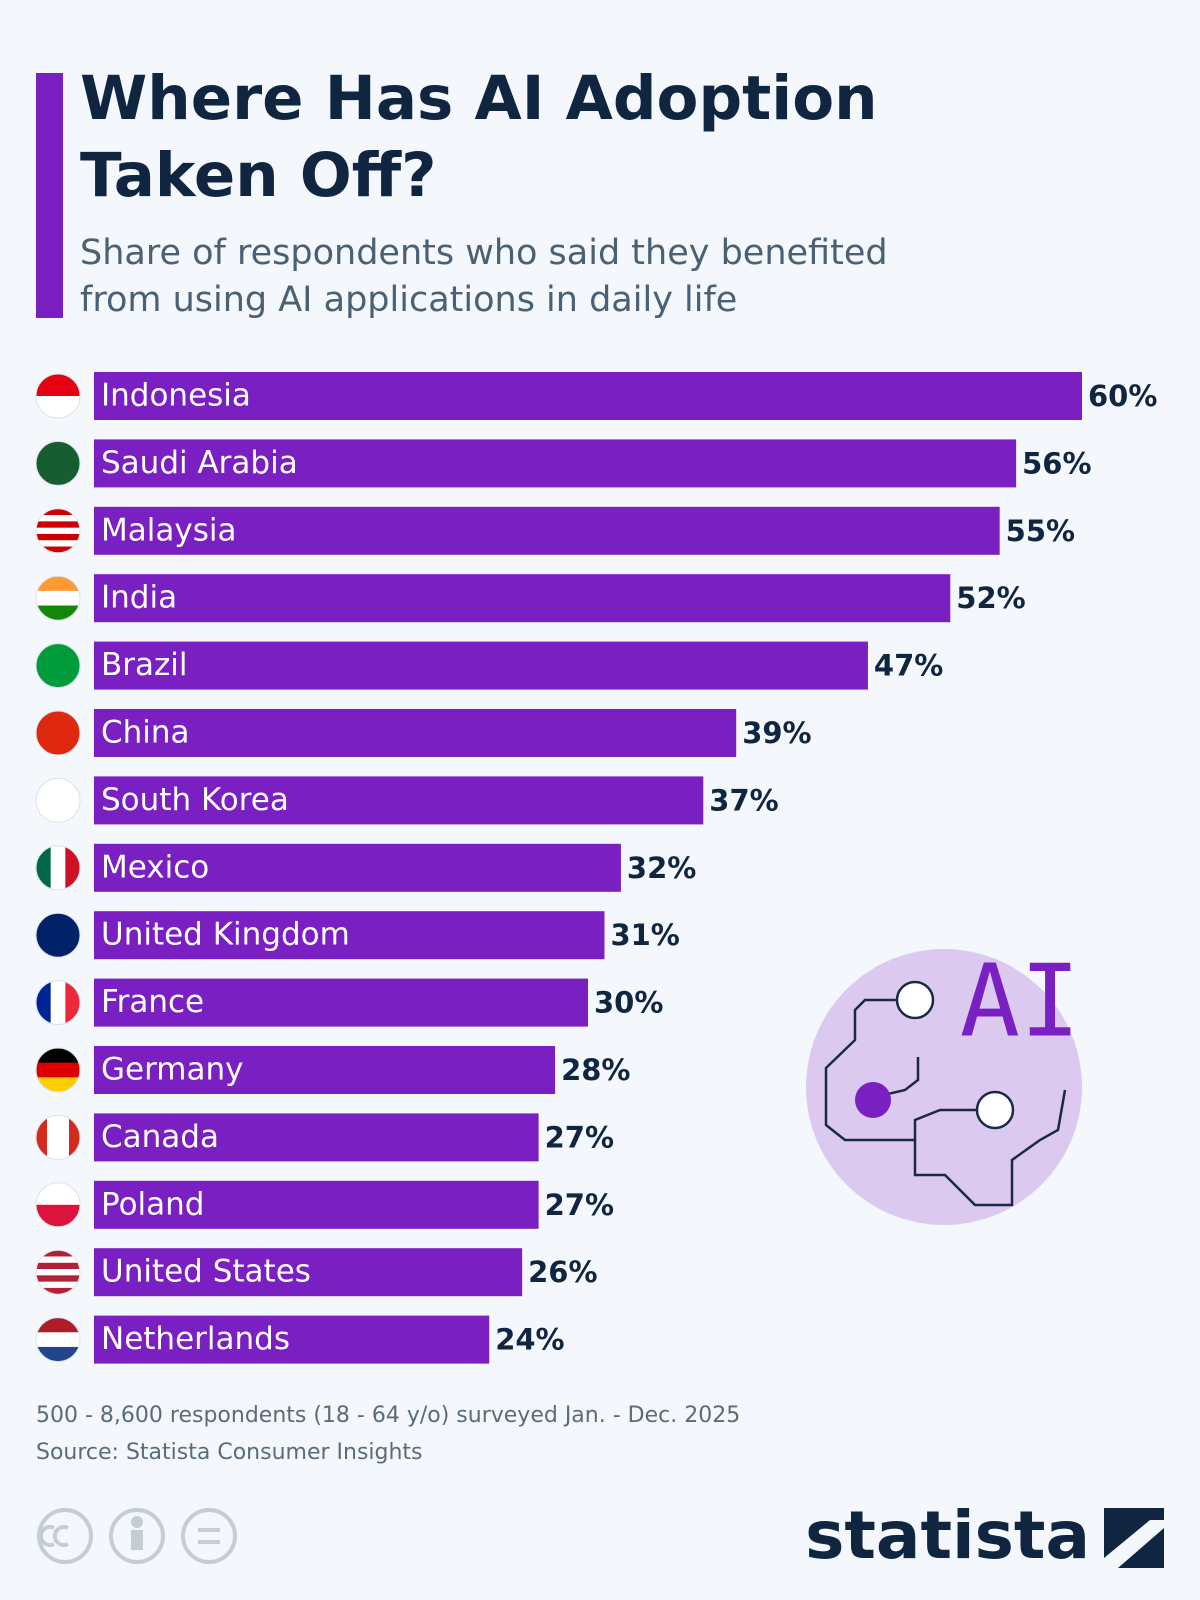 Image resolution: width=1200 pixels, height=1600 pixels. I want to click on logo: statista, so click(947, 1535).